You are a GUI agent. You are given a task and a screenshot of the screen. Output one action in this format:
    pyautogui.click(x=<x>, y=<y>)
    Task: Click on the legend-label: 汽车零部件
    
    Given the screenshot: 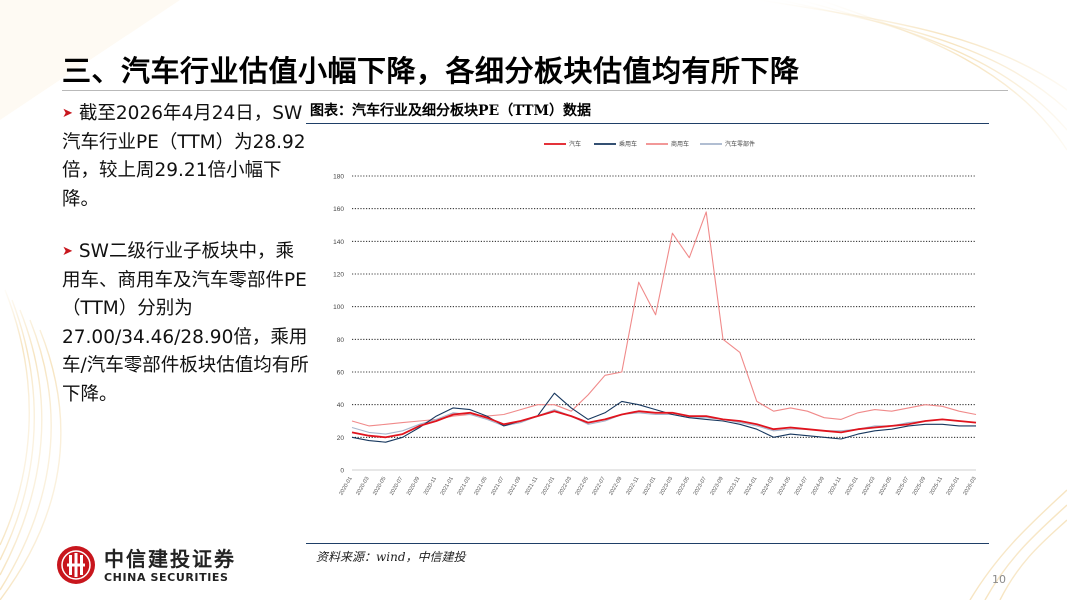 What is the action you would take?
    pyautogui.click(x=740, y=144)
    